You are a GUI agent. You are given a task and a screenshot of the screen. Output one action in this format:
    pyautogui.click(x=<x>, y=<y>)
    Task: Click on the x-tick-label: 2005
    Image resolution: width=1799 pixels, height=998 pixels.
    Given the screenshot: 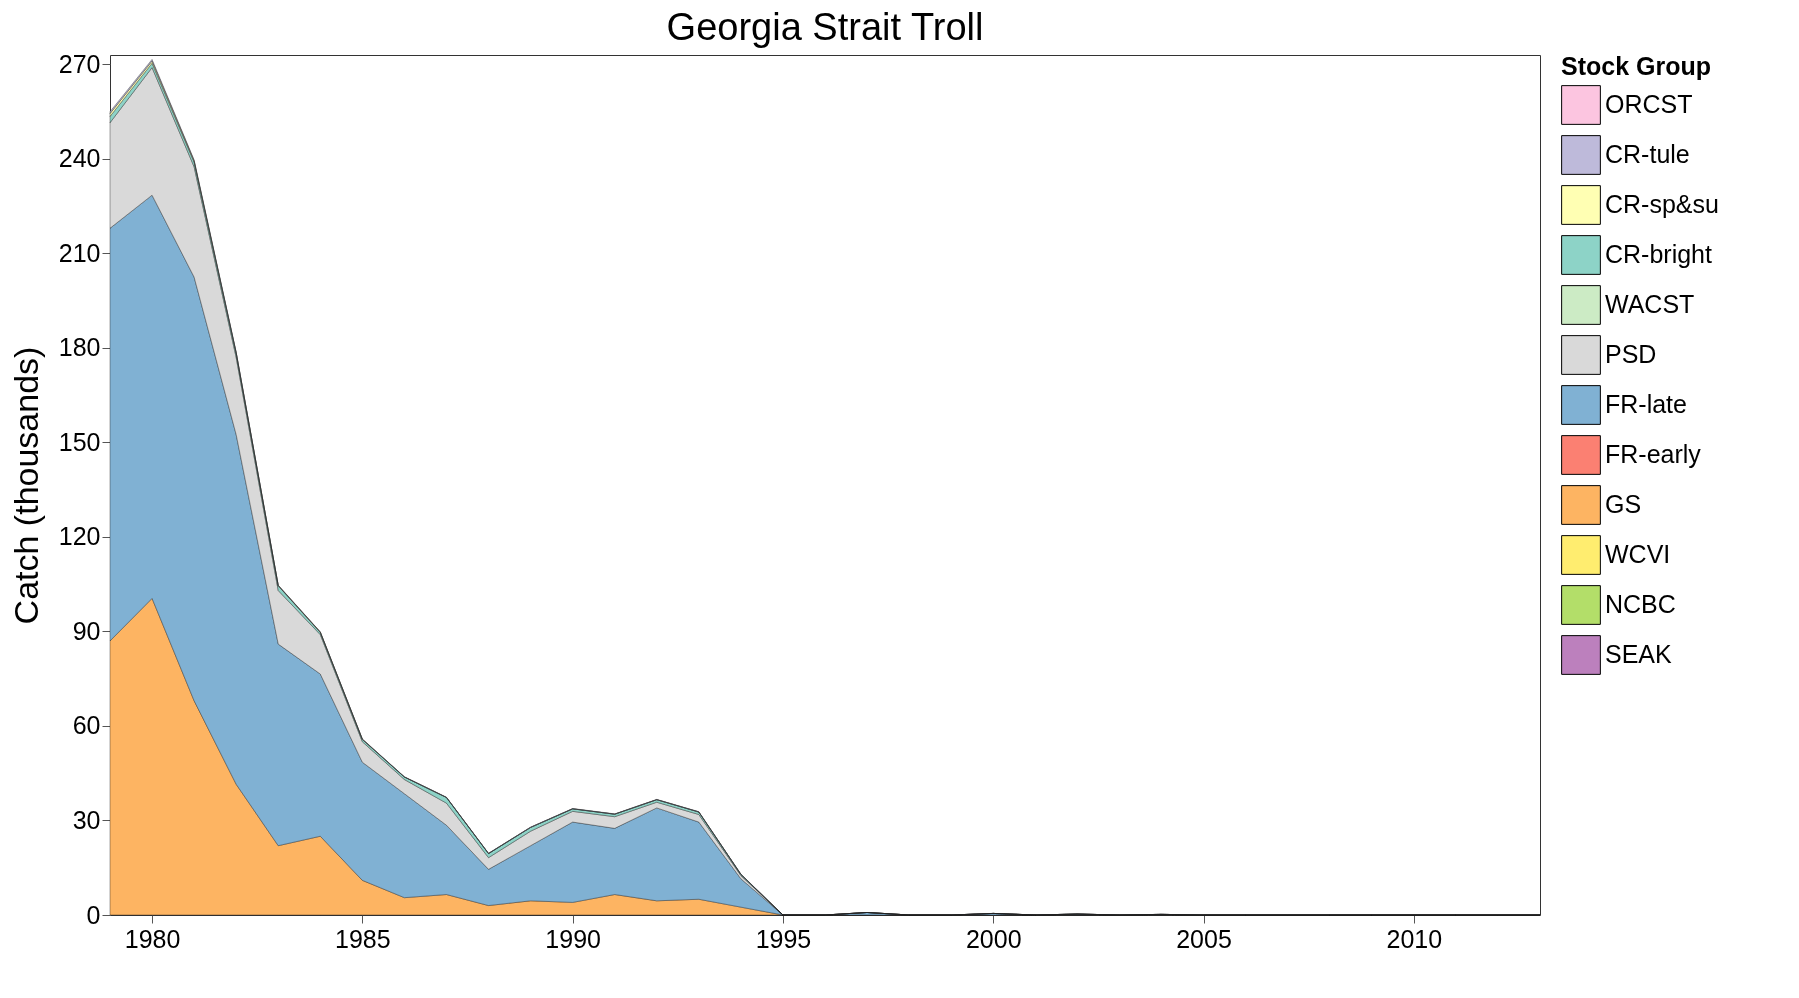 What is the action you would take?
    pyautogui.click(x=1204, y=938)
    